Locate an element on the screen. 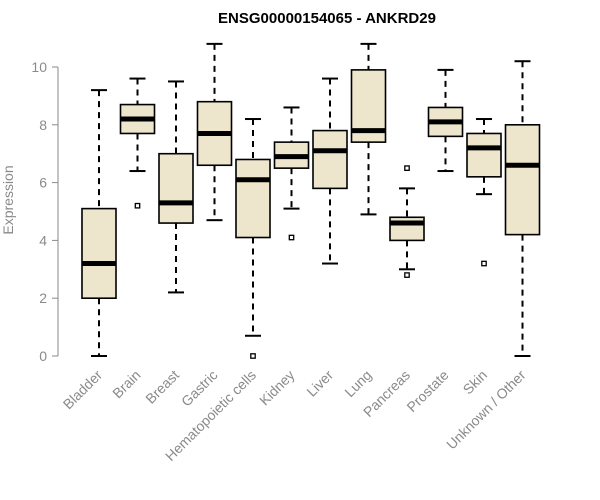 Image resolution: width=600 pixels, height=500 pixels. box-liver is located at coordinates (330, 171).